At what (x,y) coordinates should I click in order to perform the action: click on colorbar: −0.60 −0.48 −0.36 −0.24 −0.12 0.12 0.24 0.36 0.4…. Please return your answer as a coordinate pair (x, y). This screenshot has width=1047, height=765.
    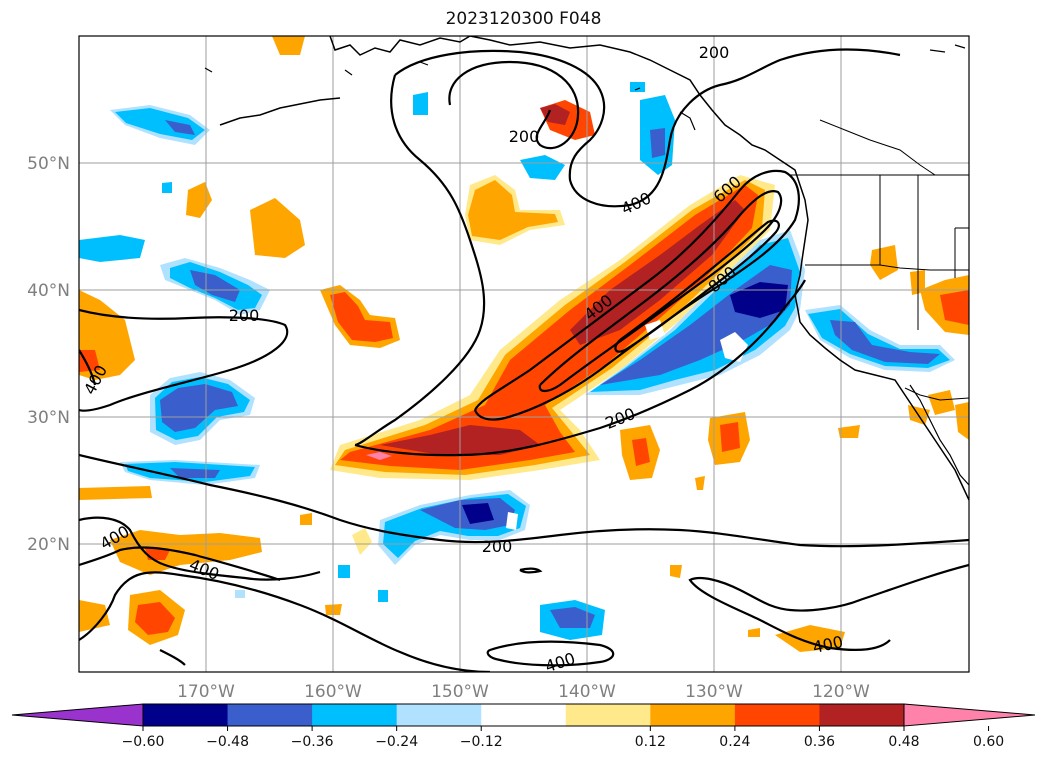
    Looking at the image, I should click on (523, 726).